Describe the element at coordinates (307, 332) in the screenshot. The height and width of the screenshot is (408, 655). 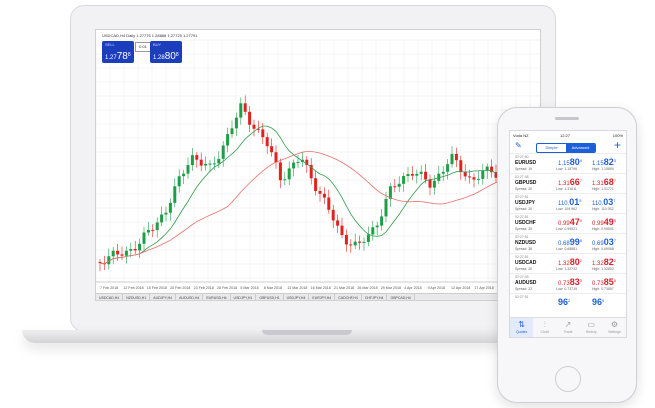
I see `laptop-notch` at that location.